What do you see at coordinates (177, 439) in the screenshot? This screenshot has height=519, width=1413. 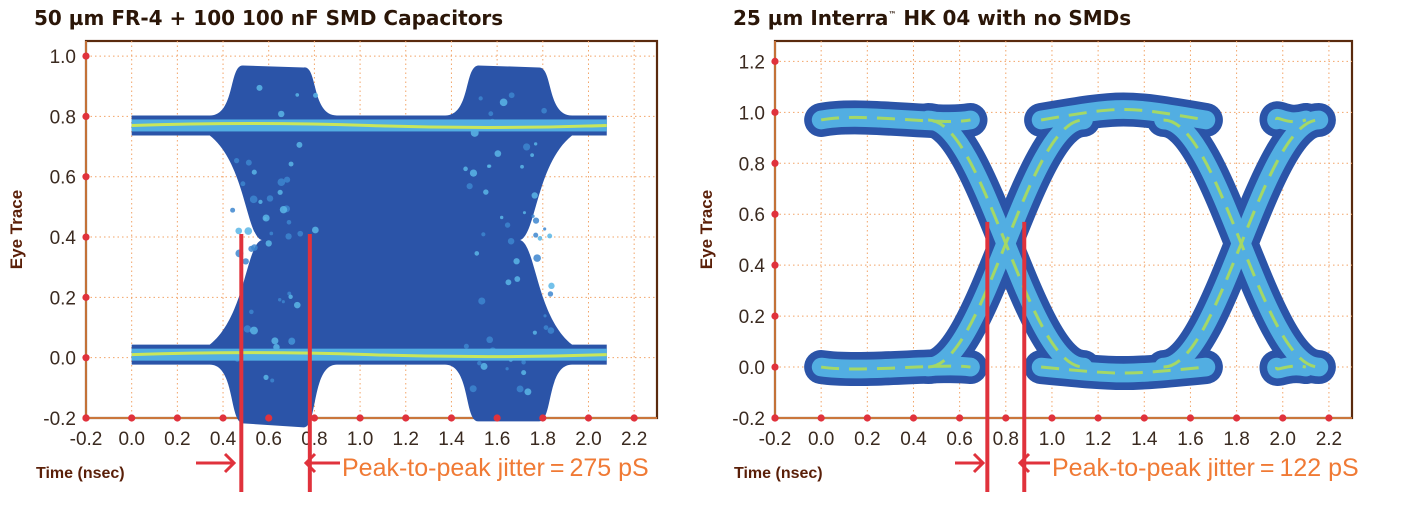 I see `x-tick-label: 0.2` at bounding box center [177, 439].